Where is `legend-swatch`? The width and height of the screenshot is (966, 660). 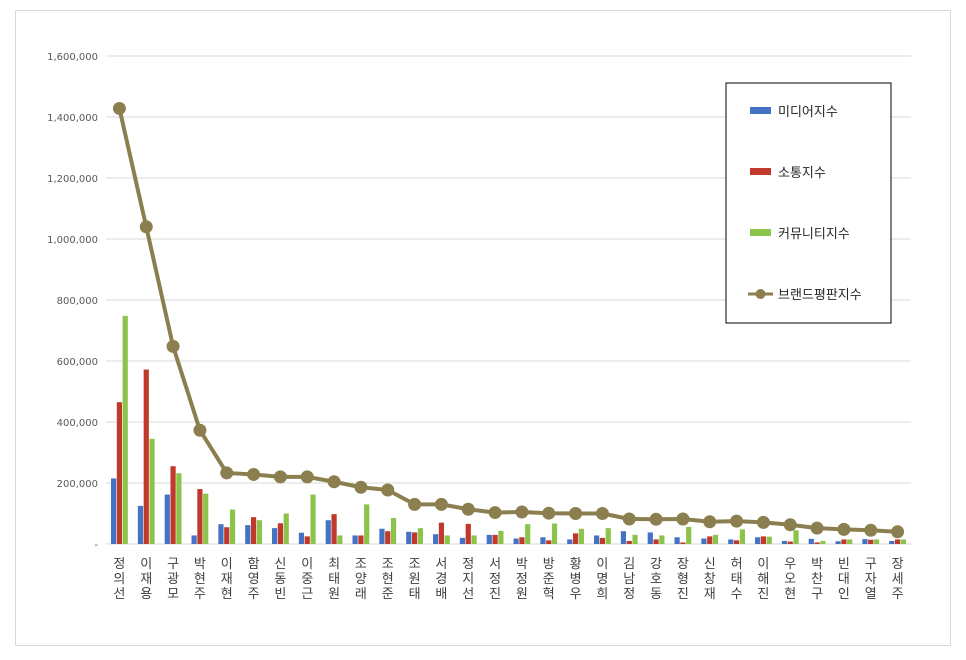 legend-swatch is located at coordinates (760, 171).